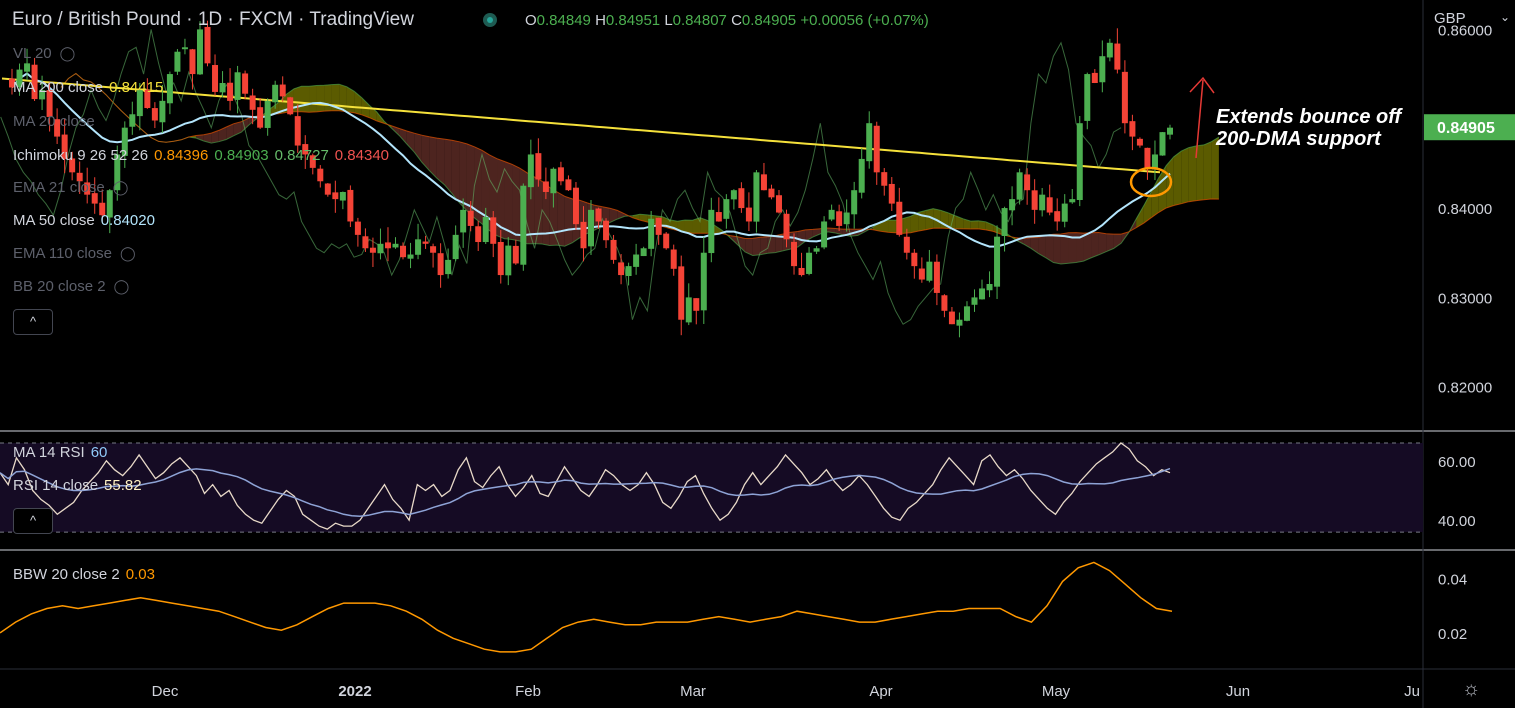  What do you see at coordinates (88, 87) in the screenshot?
I see `legend-ma200: MA 200 close 0.84415` at bounding box center [88, 87].